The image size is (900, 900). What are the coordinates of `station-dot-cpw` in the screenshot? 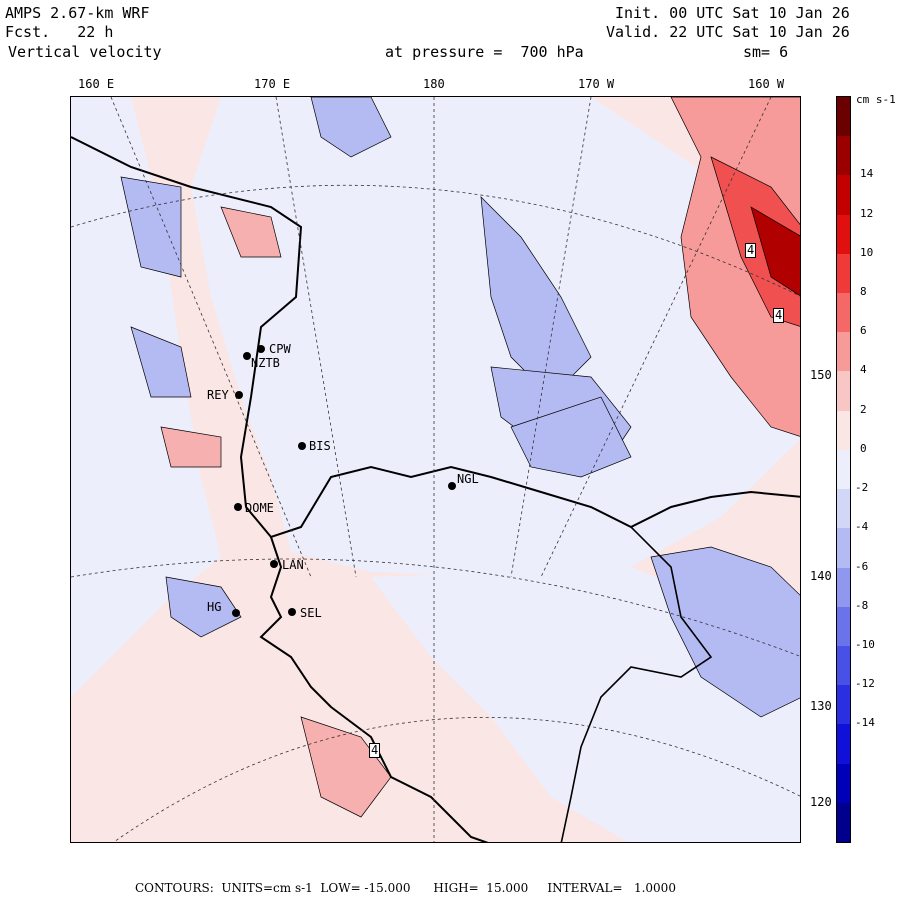 It's located at (261, 349).